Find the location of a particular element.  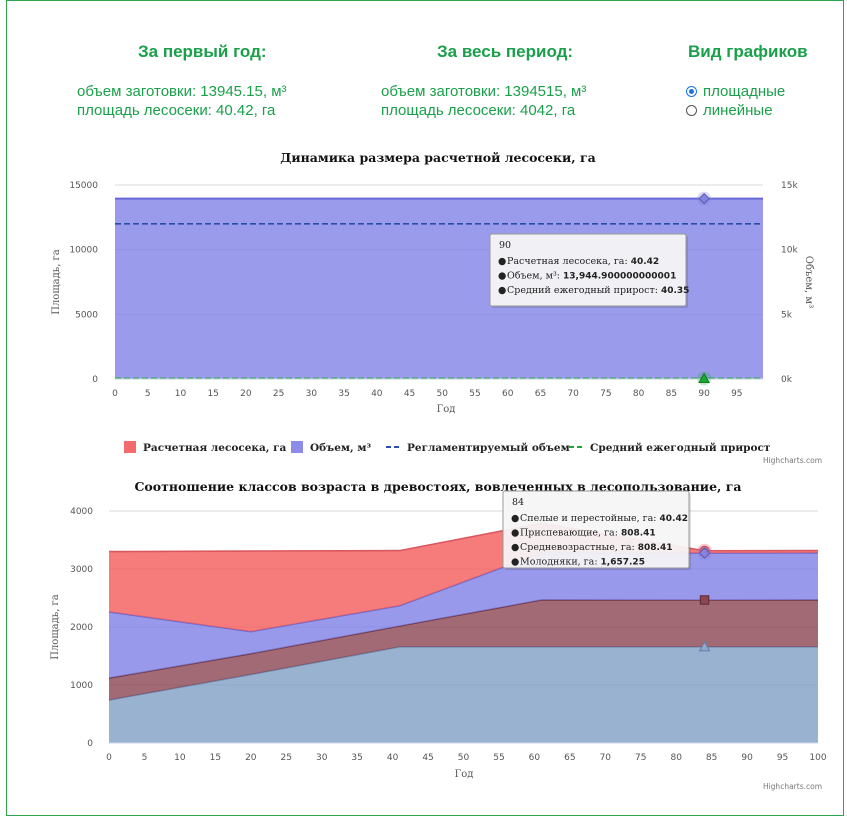

first-year-title: За первый год: is located at coordinates (202, 51).